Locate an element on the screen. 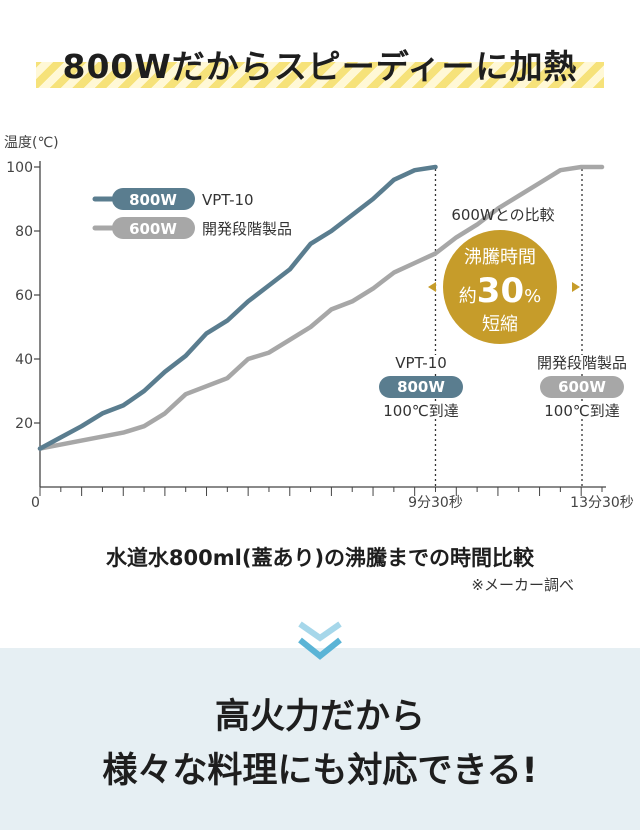  x-tick-label: 13分30秒 is located at coordinates (602, 503).